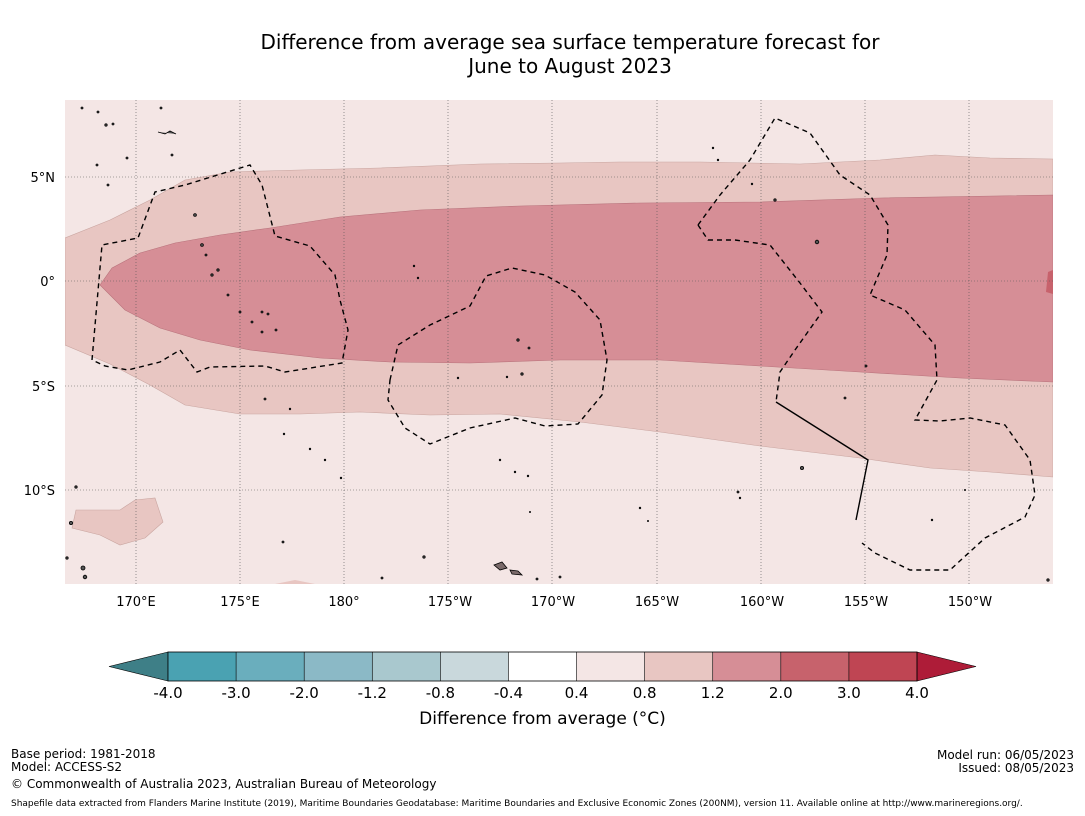 The image size is (1085, 816). Describe the element at coordinates (762, 602) in the screenshot. I see `lon-label-160w: 160°W` at that location.